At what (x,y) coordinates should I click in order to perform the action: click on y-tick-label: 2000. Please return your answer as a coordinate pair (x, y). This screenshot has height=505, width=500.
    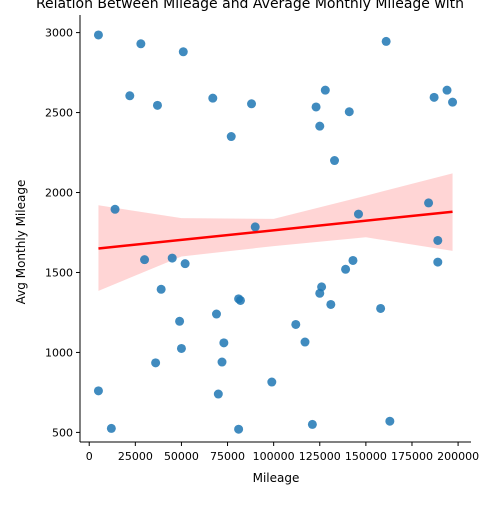
    Looking at the image, I should click on (59, 193).